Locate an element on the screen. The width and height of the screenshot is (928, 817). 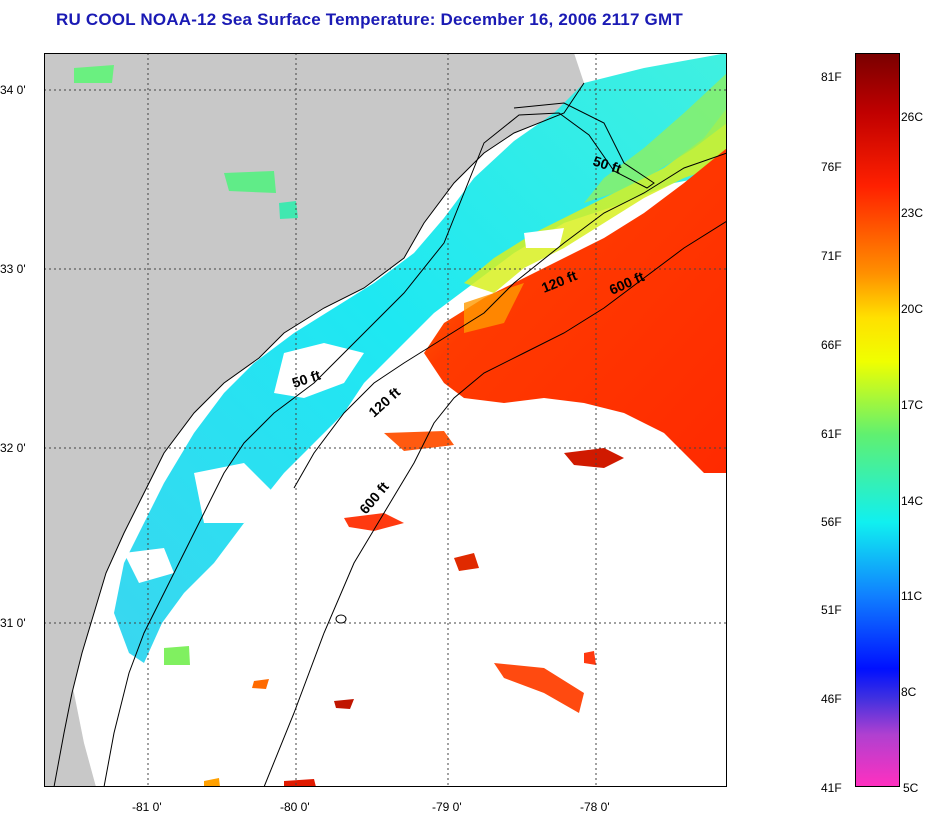
cb-c-17: 17C is located at coordinates (912, 405).